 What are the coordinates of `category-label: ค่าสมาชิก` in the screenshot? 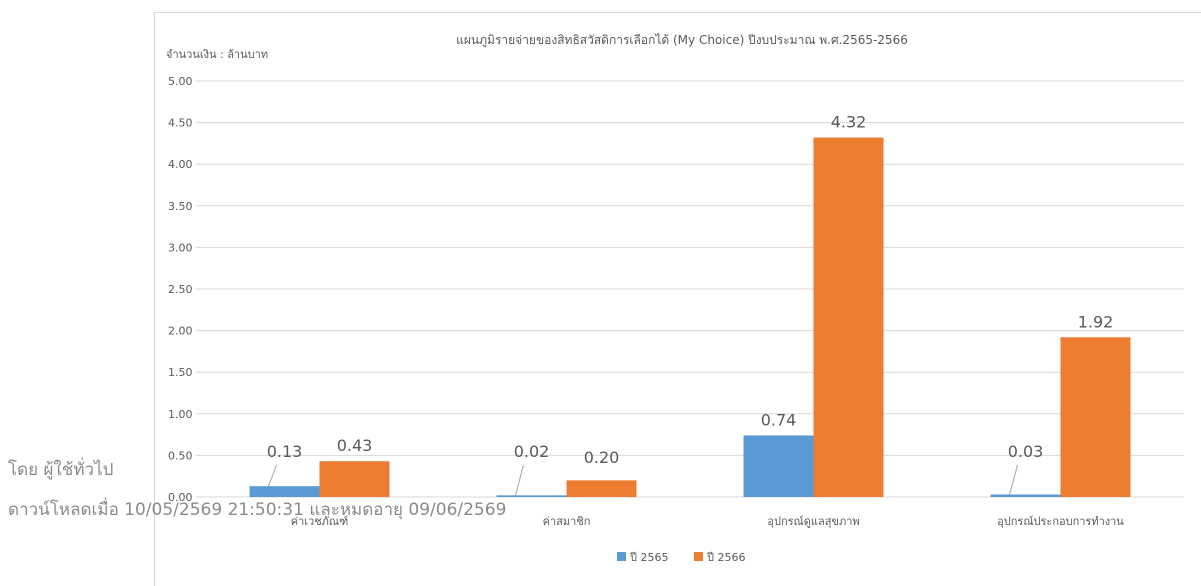 It's located at (567, 521).